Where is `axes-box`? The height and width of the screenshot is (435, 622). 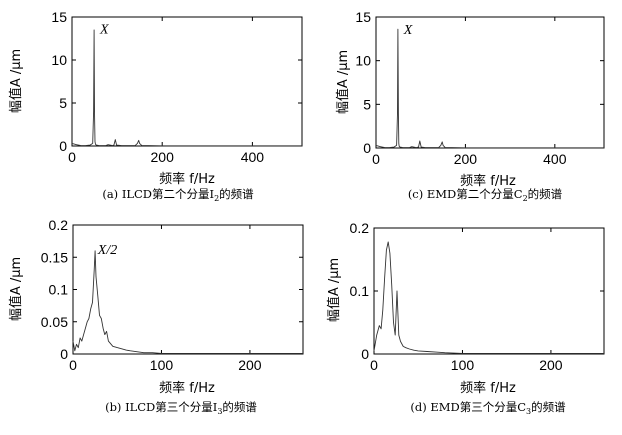
axes-box is located at coordinates (489, 291).